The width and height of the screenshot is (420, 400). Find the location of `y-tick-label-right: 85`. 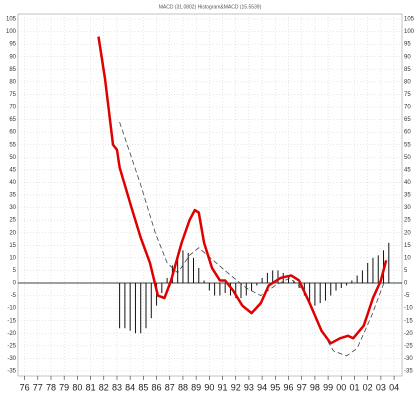

y-tick-label-right: 85 is located at coordinates (407, 70).